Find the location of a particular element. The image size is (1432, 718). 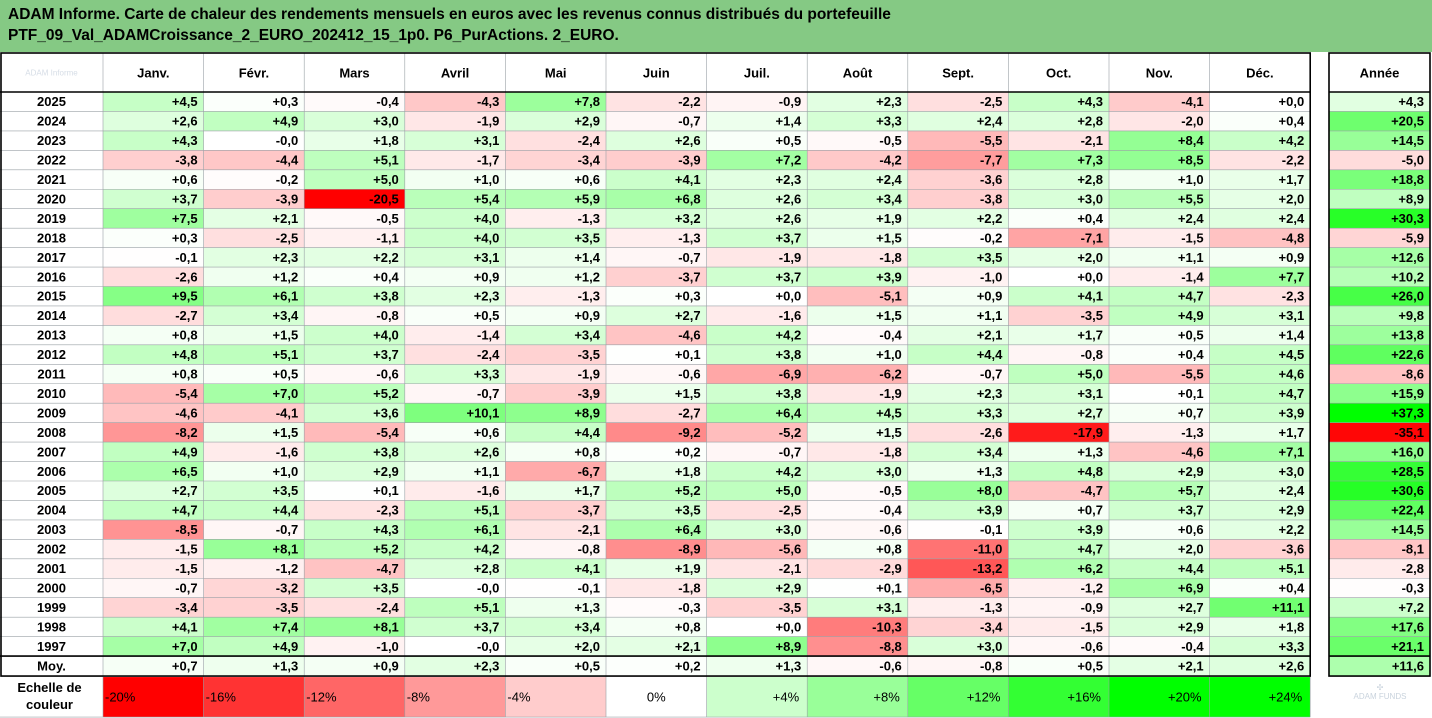

cell-value: -1,3 is located at coordinates (589, 296).